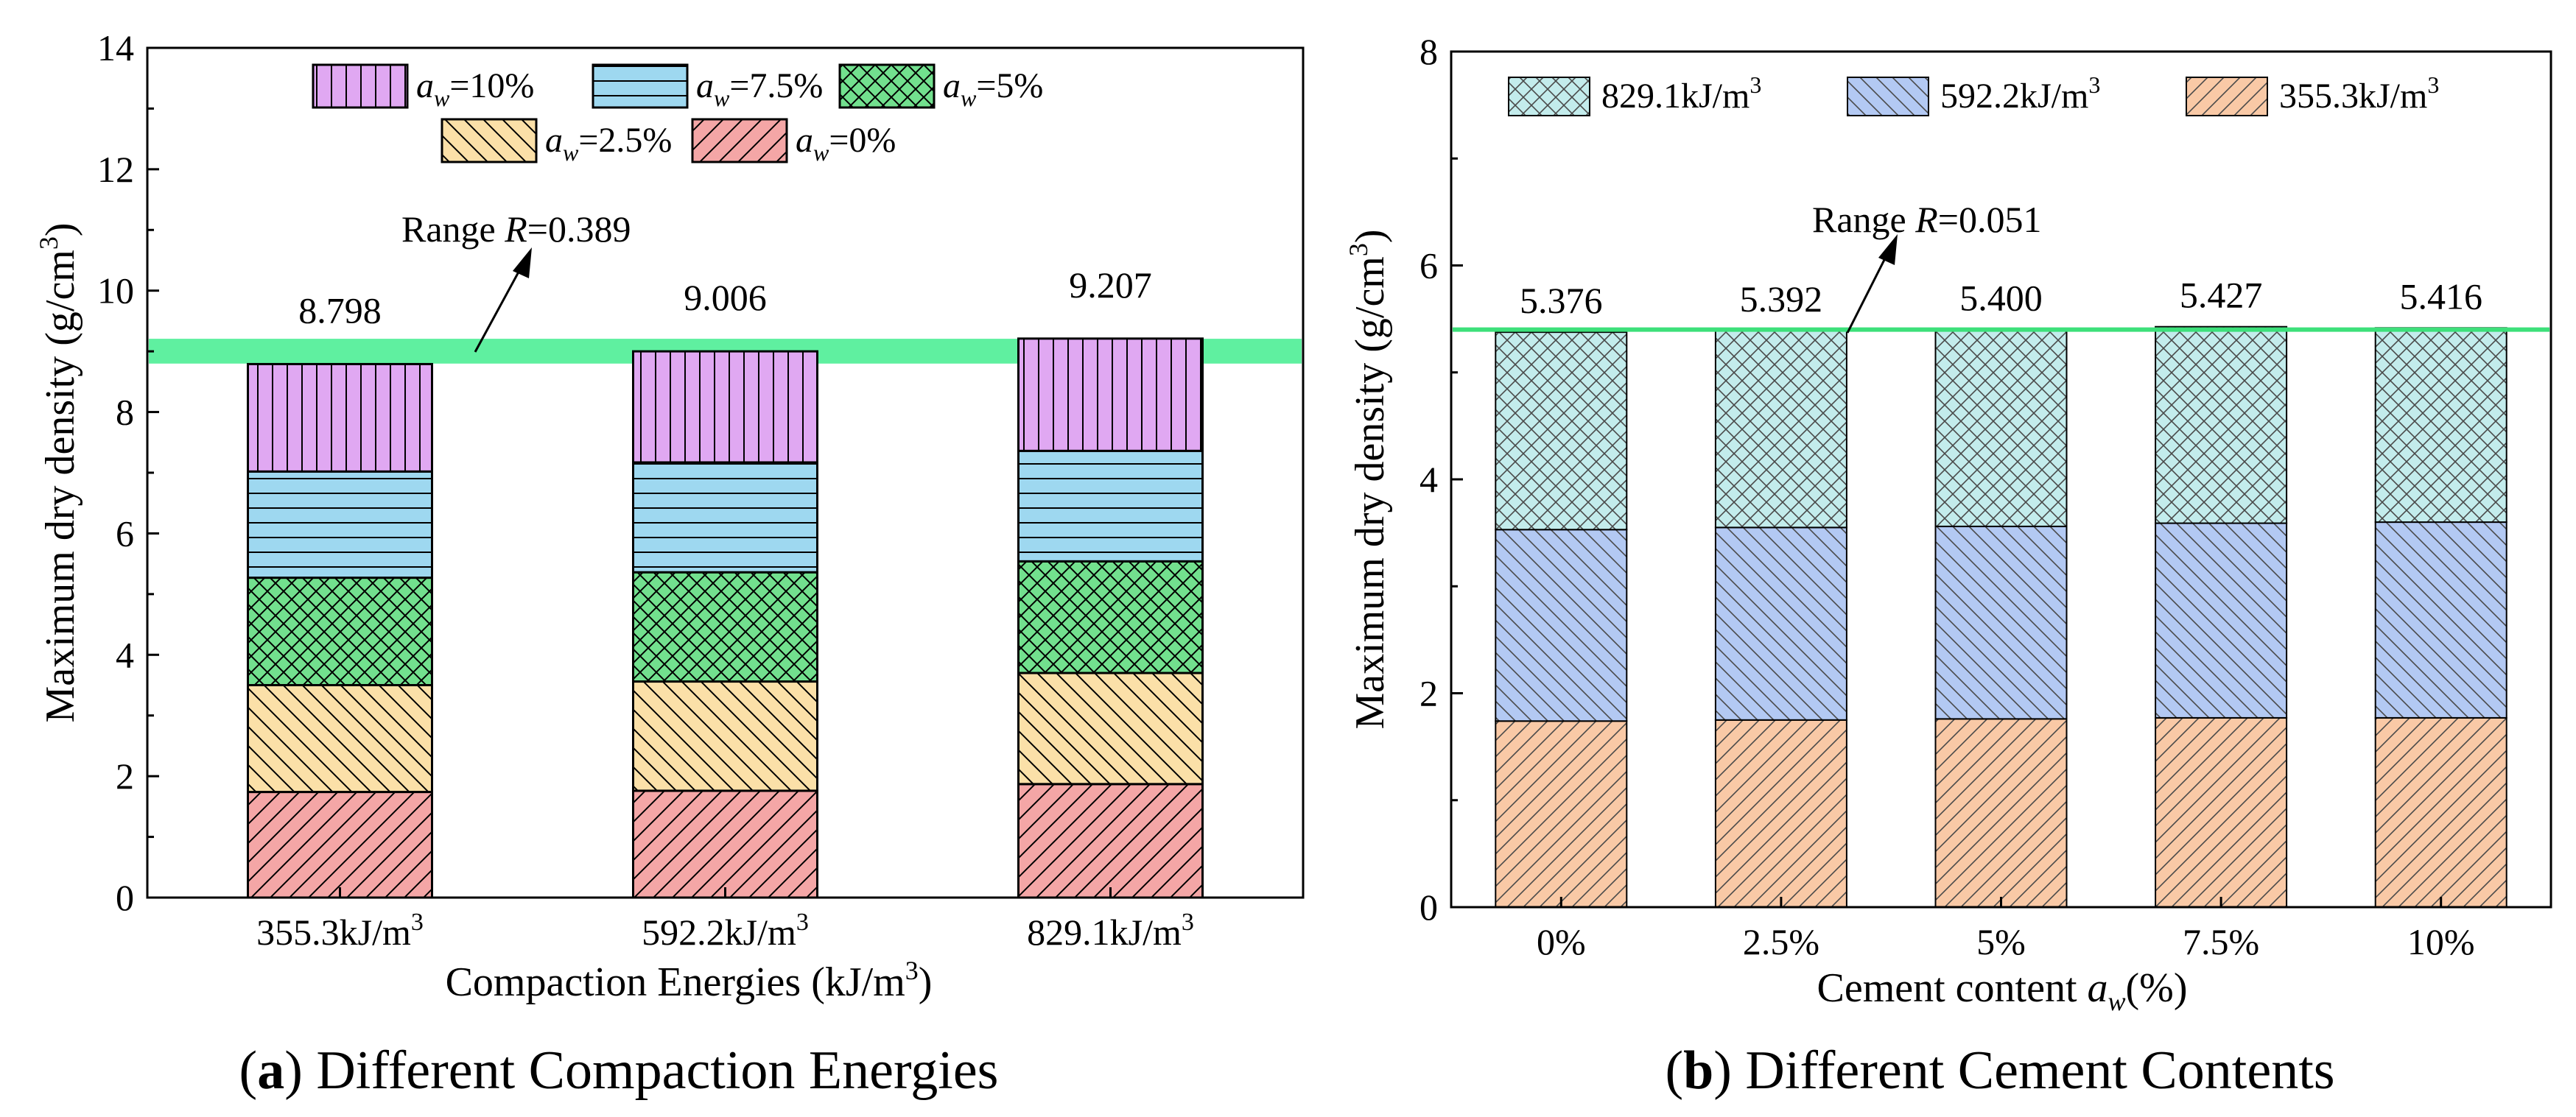 This screenshot has height=1117, width=2576. Describe the element at coordinates (1561, 300) in the screenshot. I see `bar-total-label: 5.376` at that location.